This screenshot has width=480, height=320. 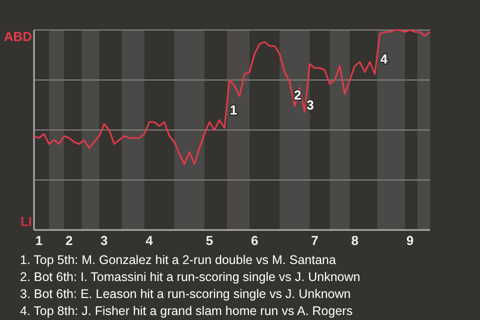 What do you see at coordinates (254, 240) in the screenshot?
I see `x-tick-label: 6` at bounding box center [254, 240].